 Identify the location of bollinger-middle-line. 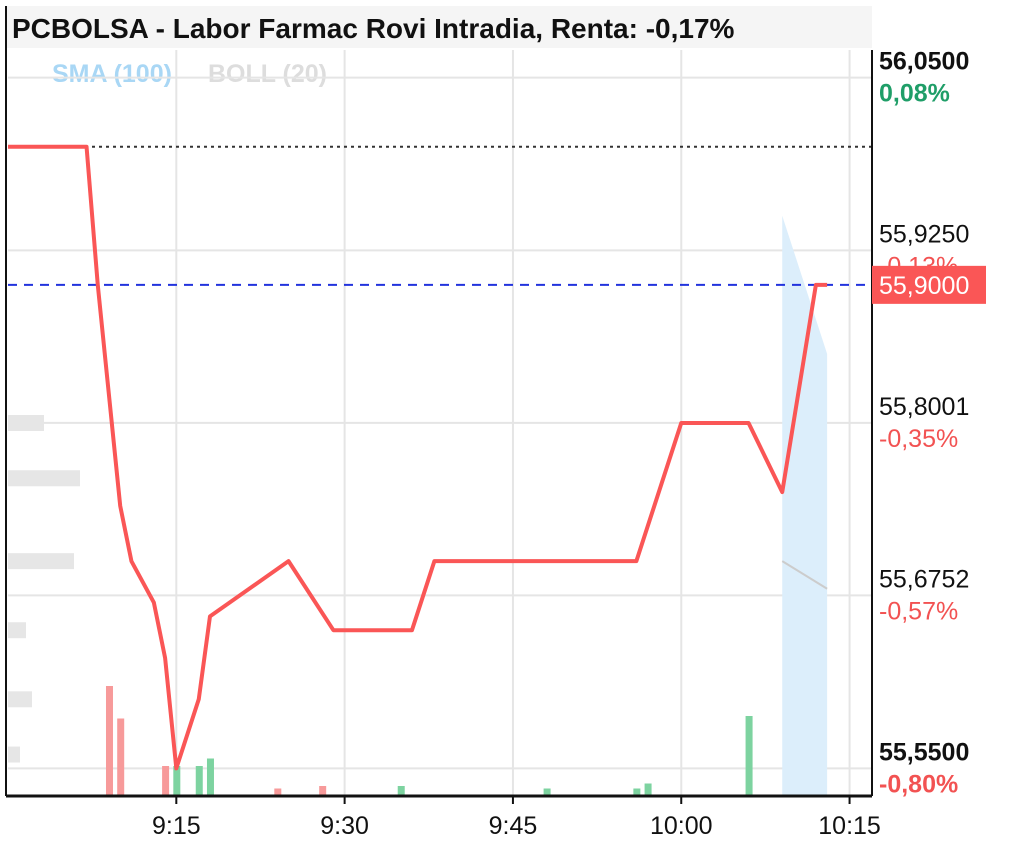
(804, 575).